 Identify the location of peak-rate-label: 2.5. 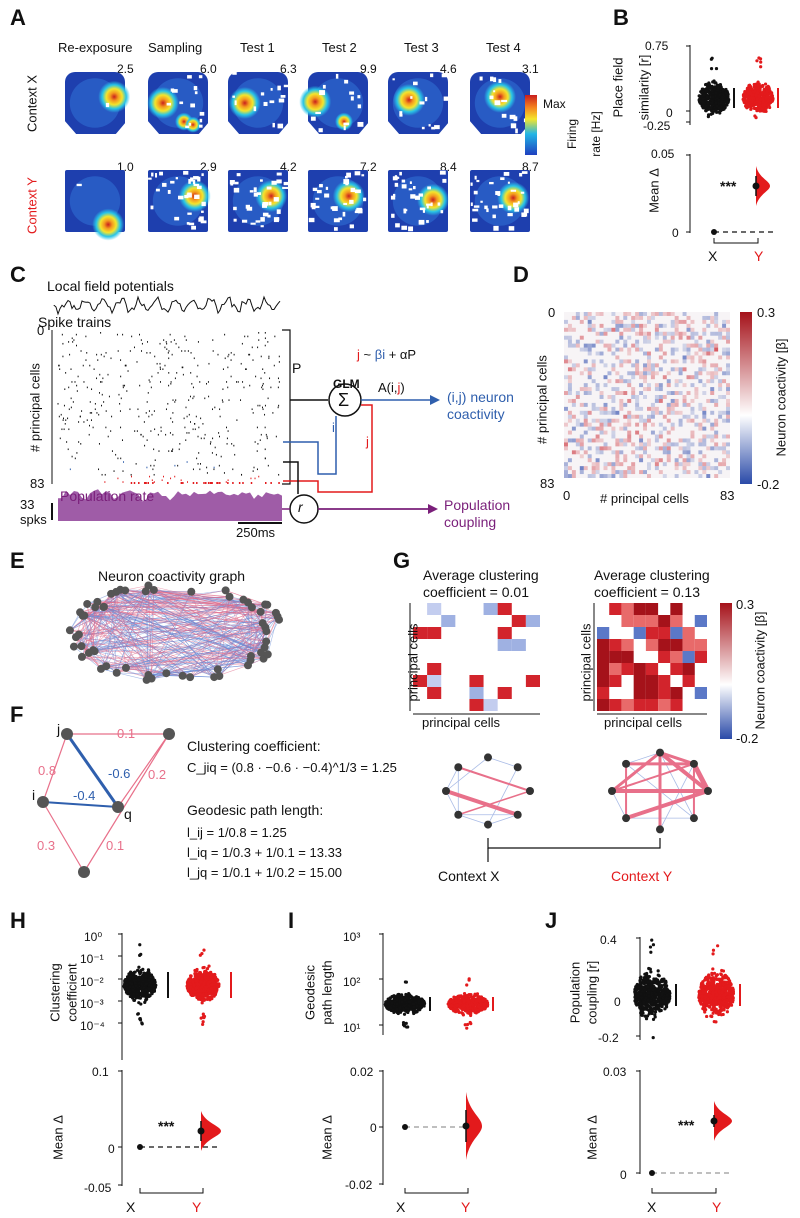
(125, 69).